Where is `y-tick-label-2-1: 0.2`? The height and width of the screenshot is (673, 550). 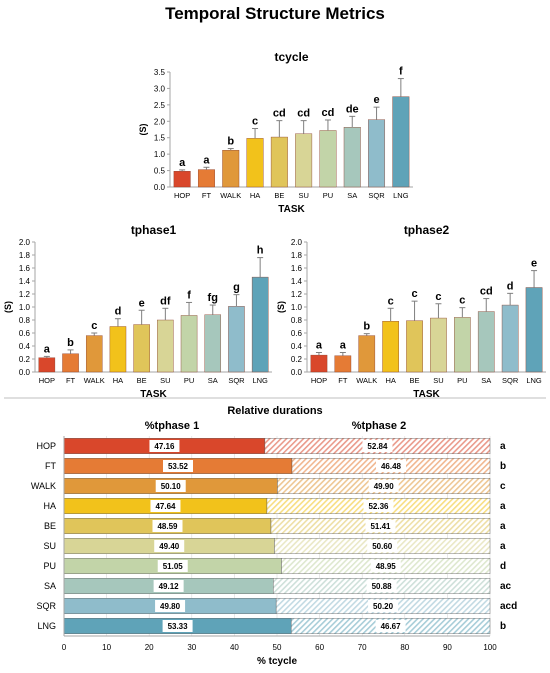
y-tick-label-2-1: 0.2 is located at coordinates (297, 359).